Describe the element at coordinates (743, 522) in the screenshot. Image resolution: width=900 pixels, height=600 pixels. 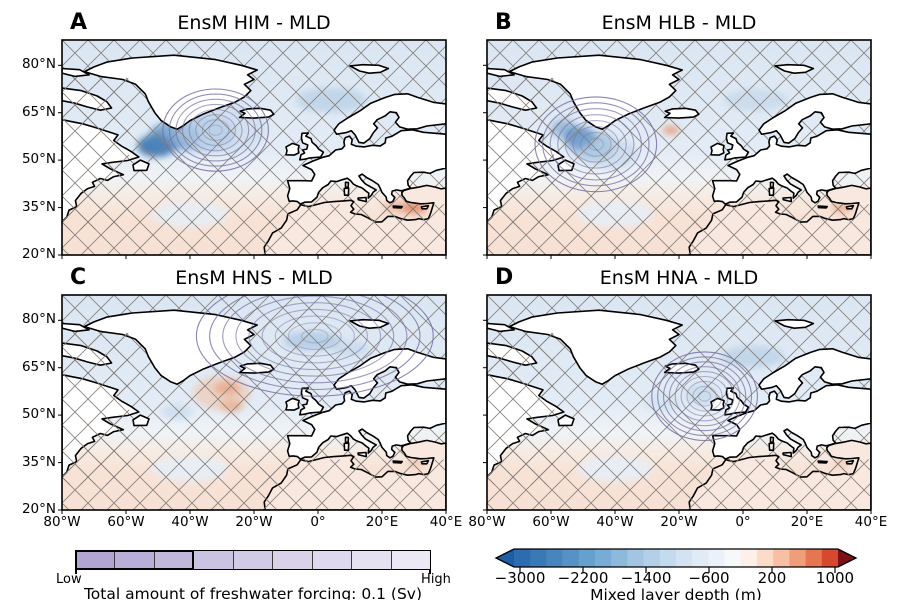
I see `lon-tick-label: 0°` at that location.